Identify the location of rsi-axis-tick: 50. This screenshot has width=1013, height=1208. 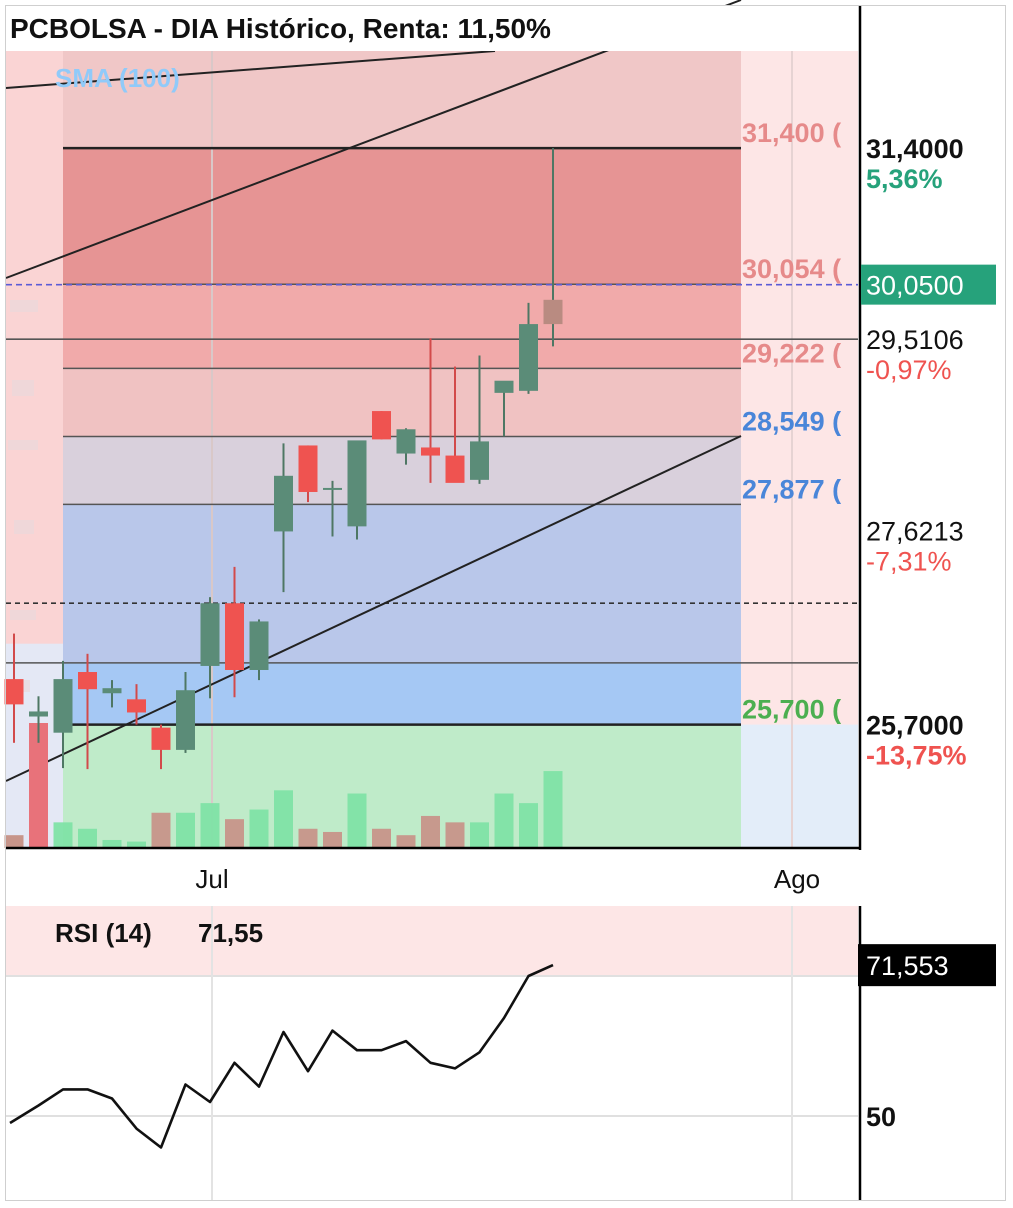
(881, 1117).